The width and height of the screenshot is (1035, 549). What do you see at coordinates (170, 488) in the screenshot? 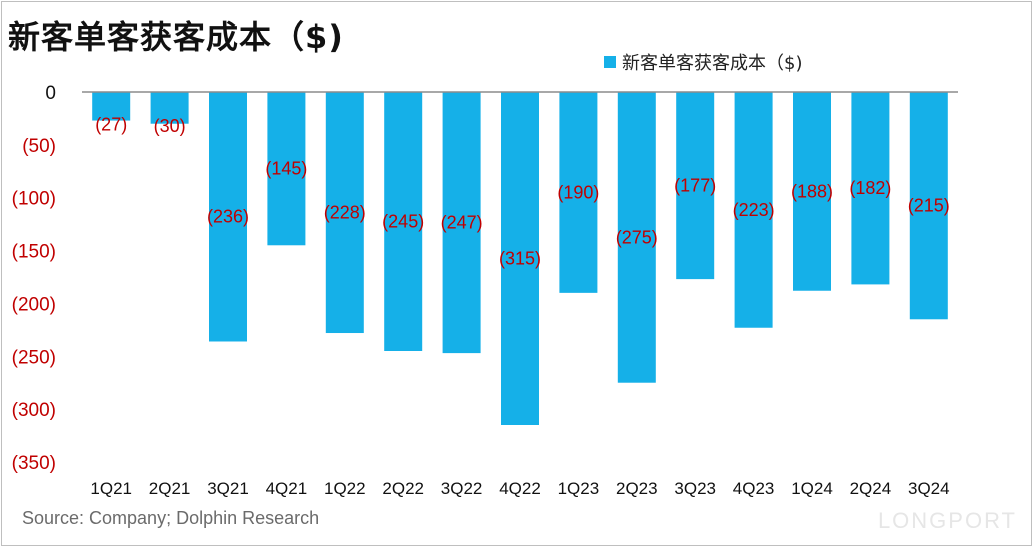
I see `x-tick-label: 2Q21` at bounding box center [170, 488].